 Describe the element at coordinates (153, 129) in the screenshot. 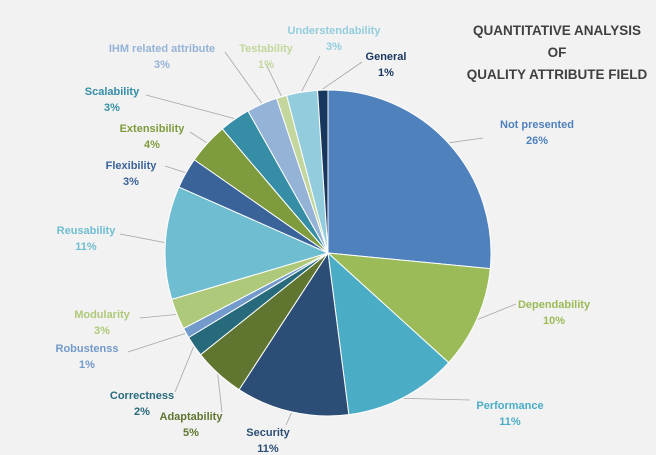

I see `slice-label: Extensibility` at that location.